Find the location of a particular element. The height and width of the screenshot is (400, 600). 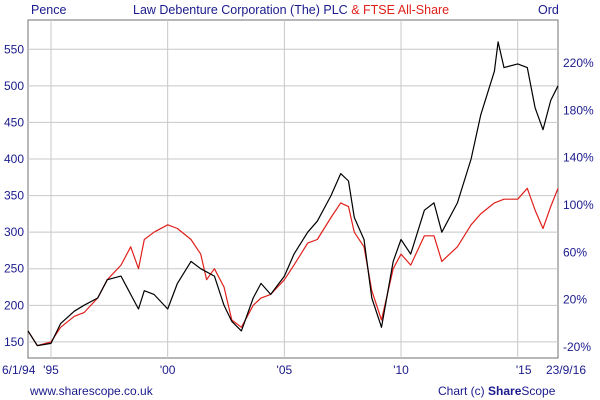

right-axis-ticks: -20% 20% 60% 100% 140% 180% 220% is located at coordinates (578, 205).